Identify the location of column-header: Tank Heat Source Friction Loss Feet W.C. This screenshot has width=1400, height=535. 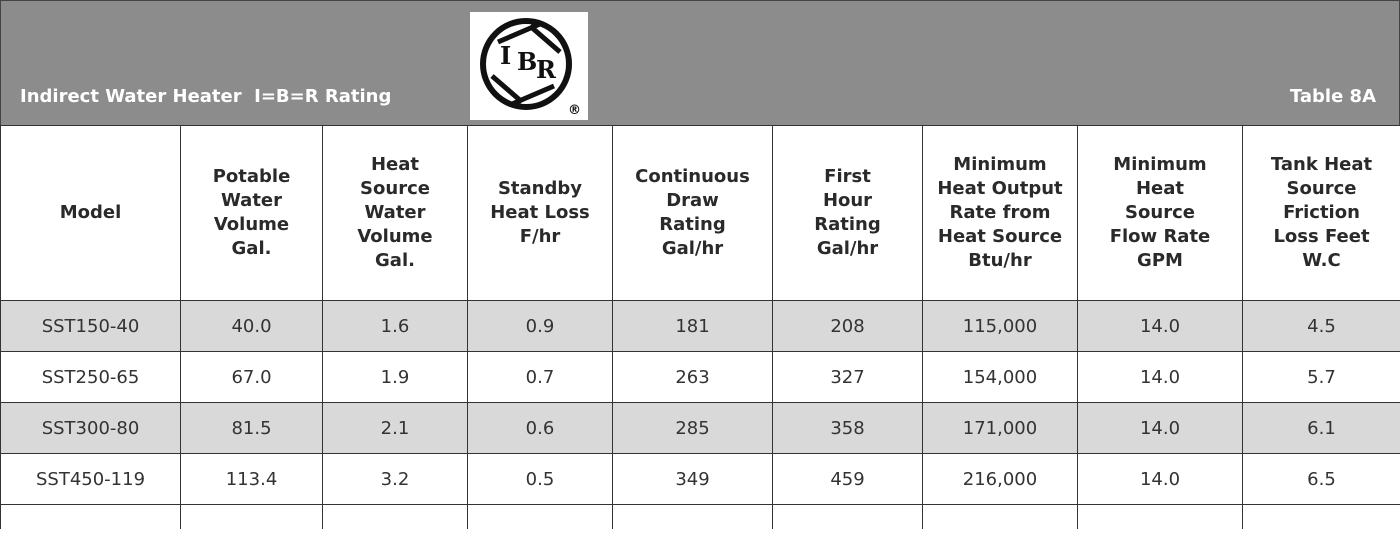
(1321, 213).